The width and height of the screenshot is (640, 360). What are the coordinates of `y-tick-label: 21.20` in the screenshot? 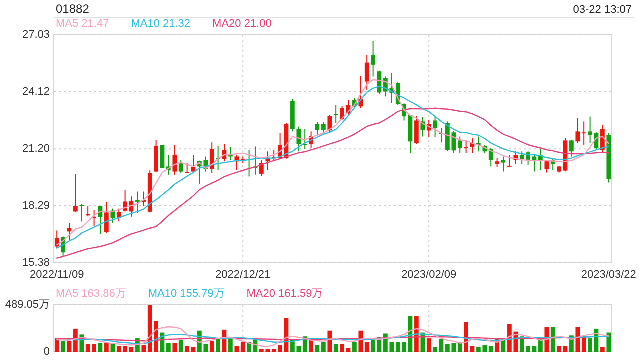 It's located at (36, 149).